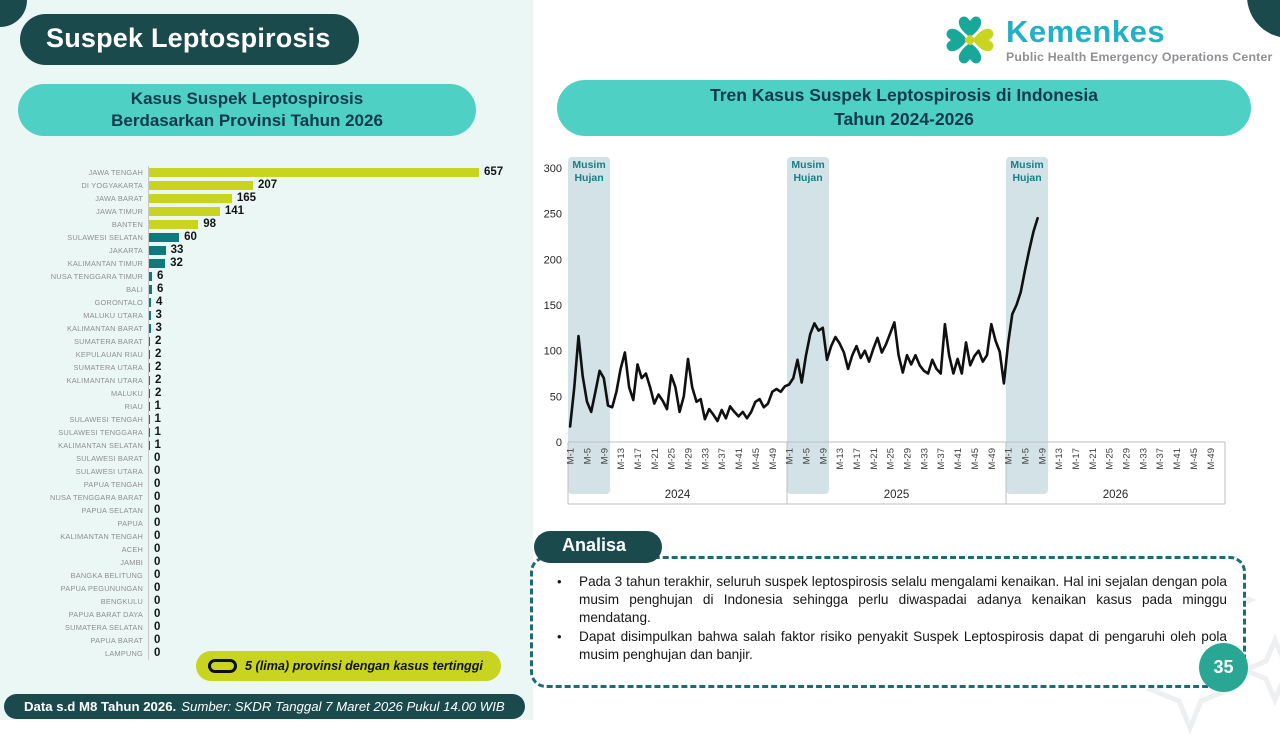  I want to click on bar-row: KALIMANTAN UTARA 2, so click(260, 380).